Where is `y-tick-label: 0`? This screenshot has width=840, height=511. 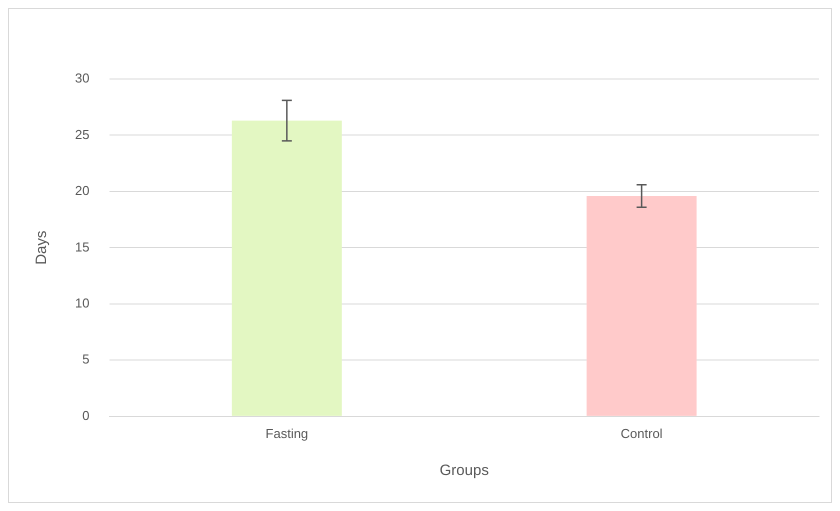
y-tick-label: 0 is located at coordinates (86, 415).